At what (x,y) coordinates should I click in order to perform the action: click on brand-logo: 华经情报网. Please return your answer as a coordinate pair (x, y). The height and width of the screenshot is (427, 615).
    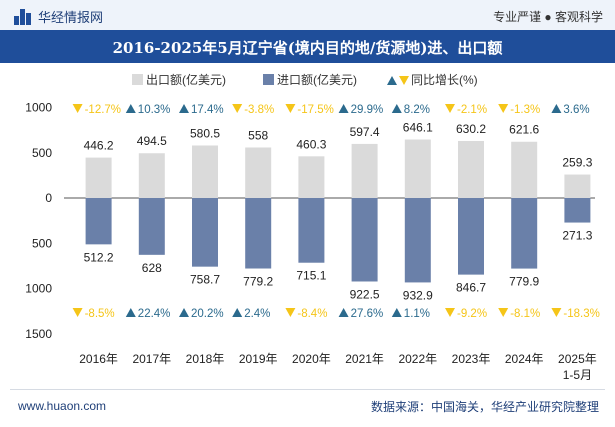
    Looking at the image, I should click on (58, 16).